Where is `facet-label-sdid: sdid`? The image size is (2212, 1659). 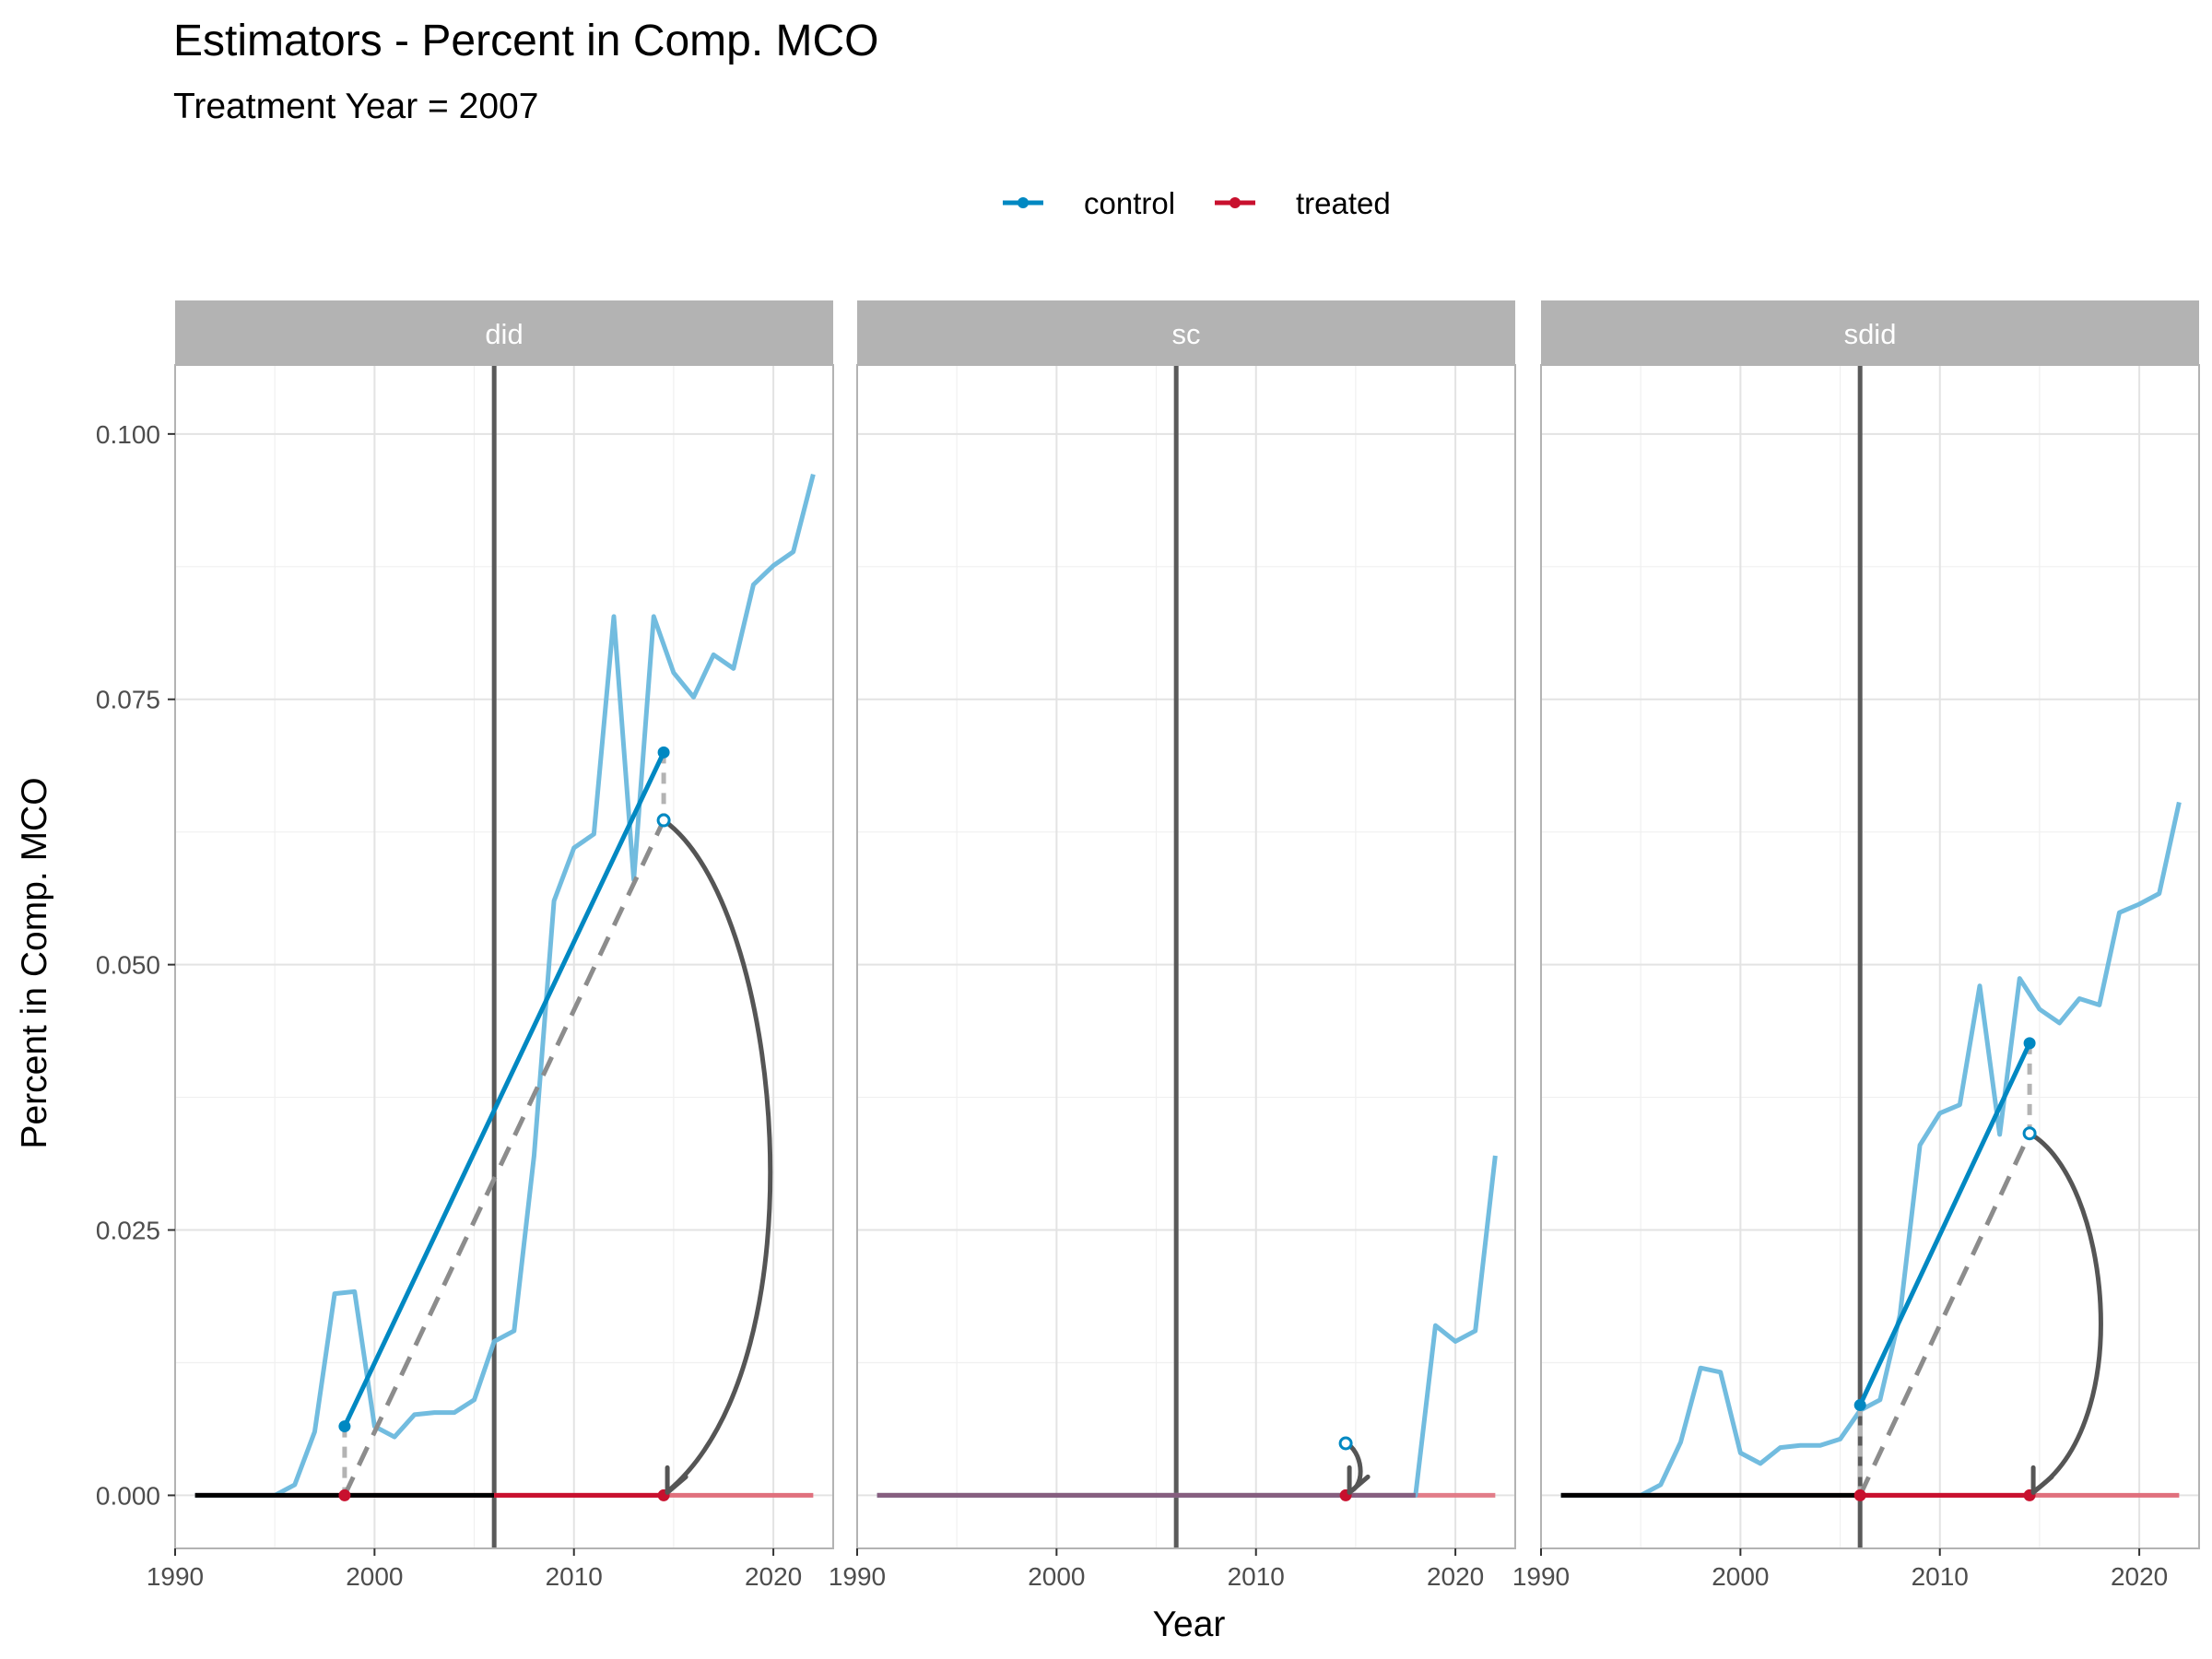
facet-label-sdid: sdid is located at coordinates (1870, 334).